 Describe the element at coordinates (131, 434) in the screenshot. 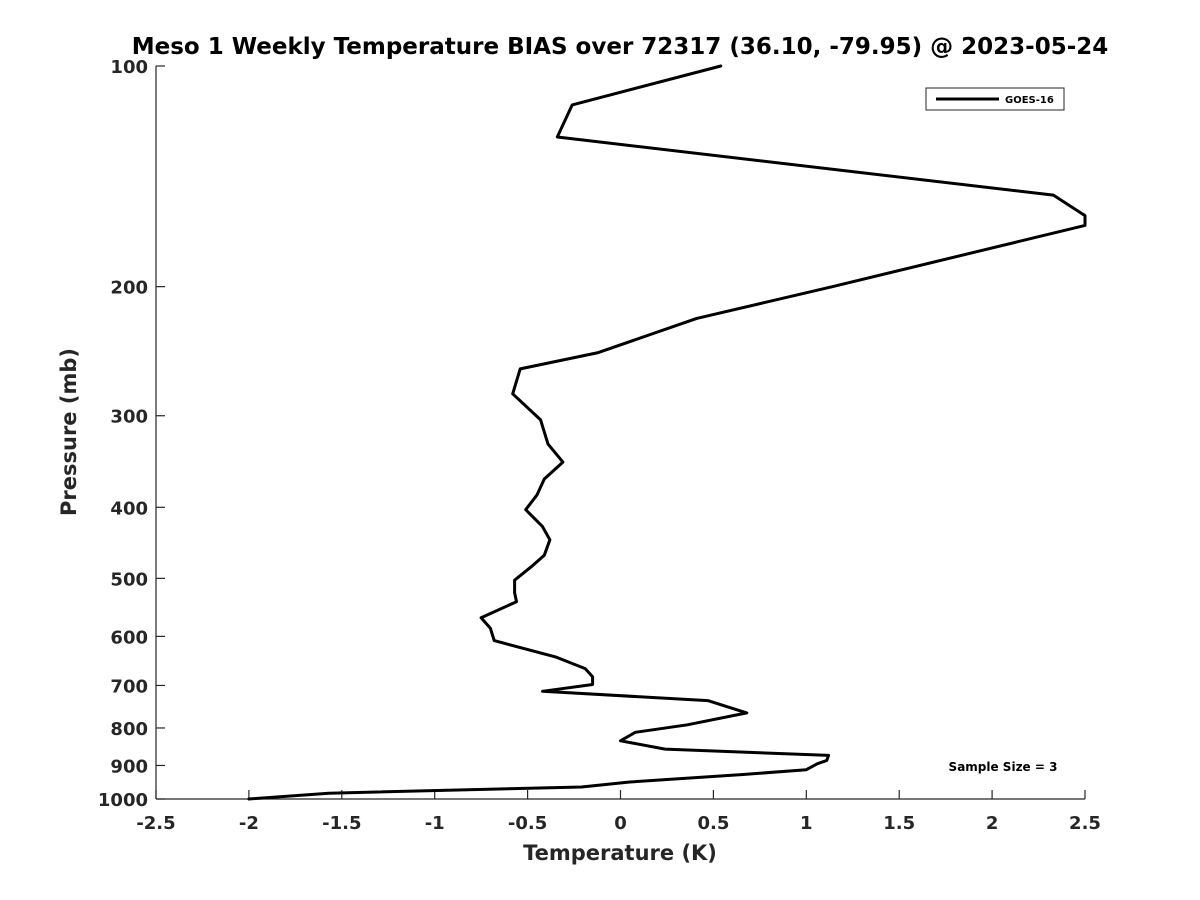

I see `y-ticks: 100 200 300 400 500 600 700 800 900 1000` at that location.